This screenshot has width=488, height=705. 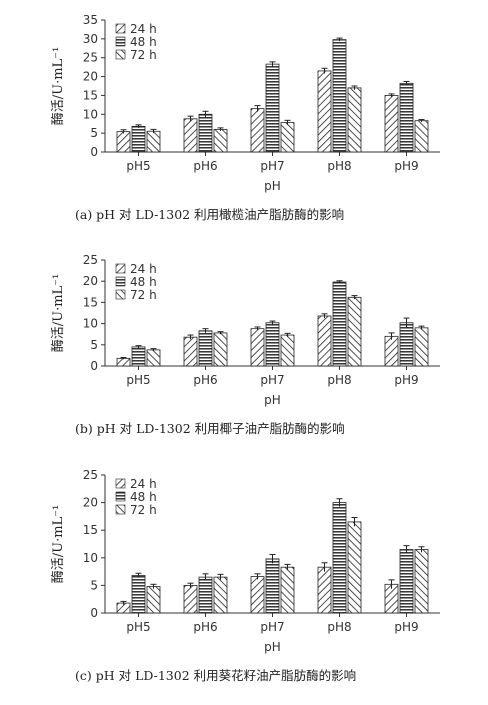 What do you see at coordinates (209, 214) in the screenshot?
I see `figure-caption: (a) pH 对 LD-1302 利用橄榄油产脂肪酶的影响` at bounding box center [209, 214].